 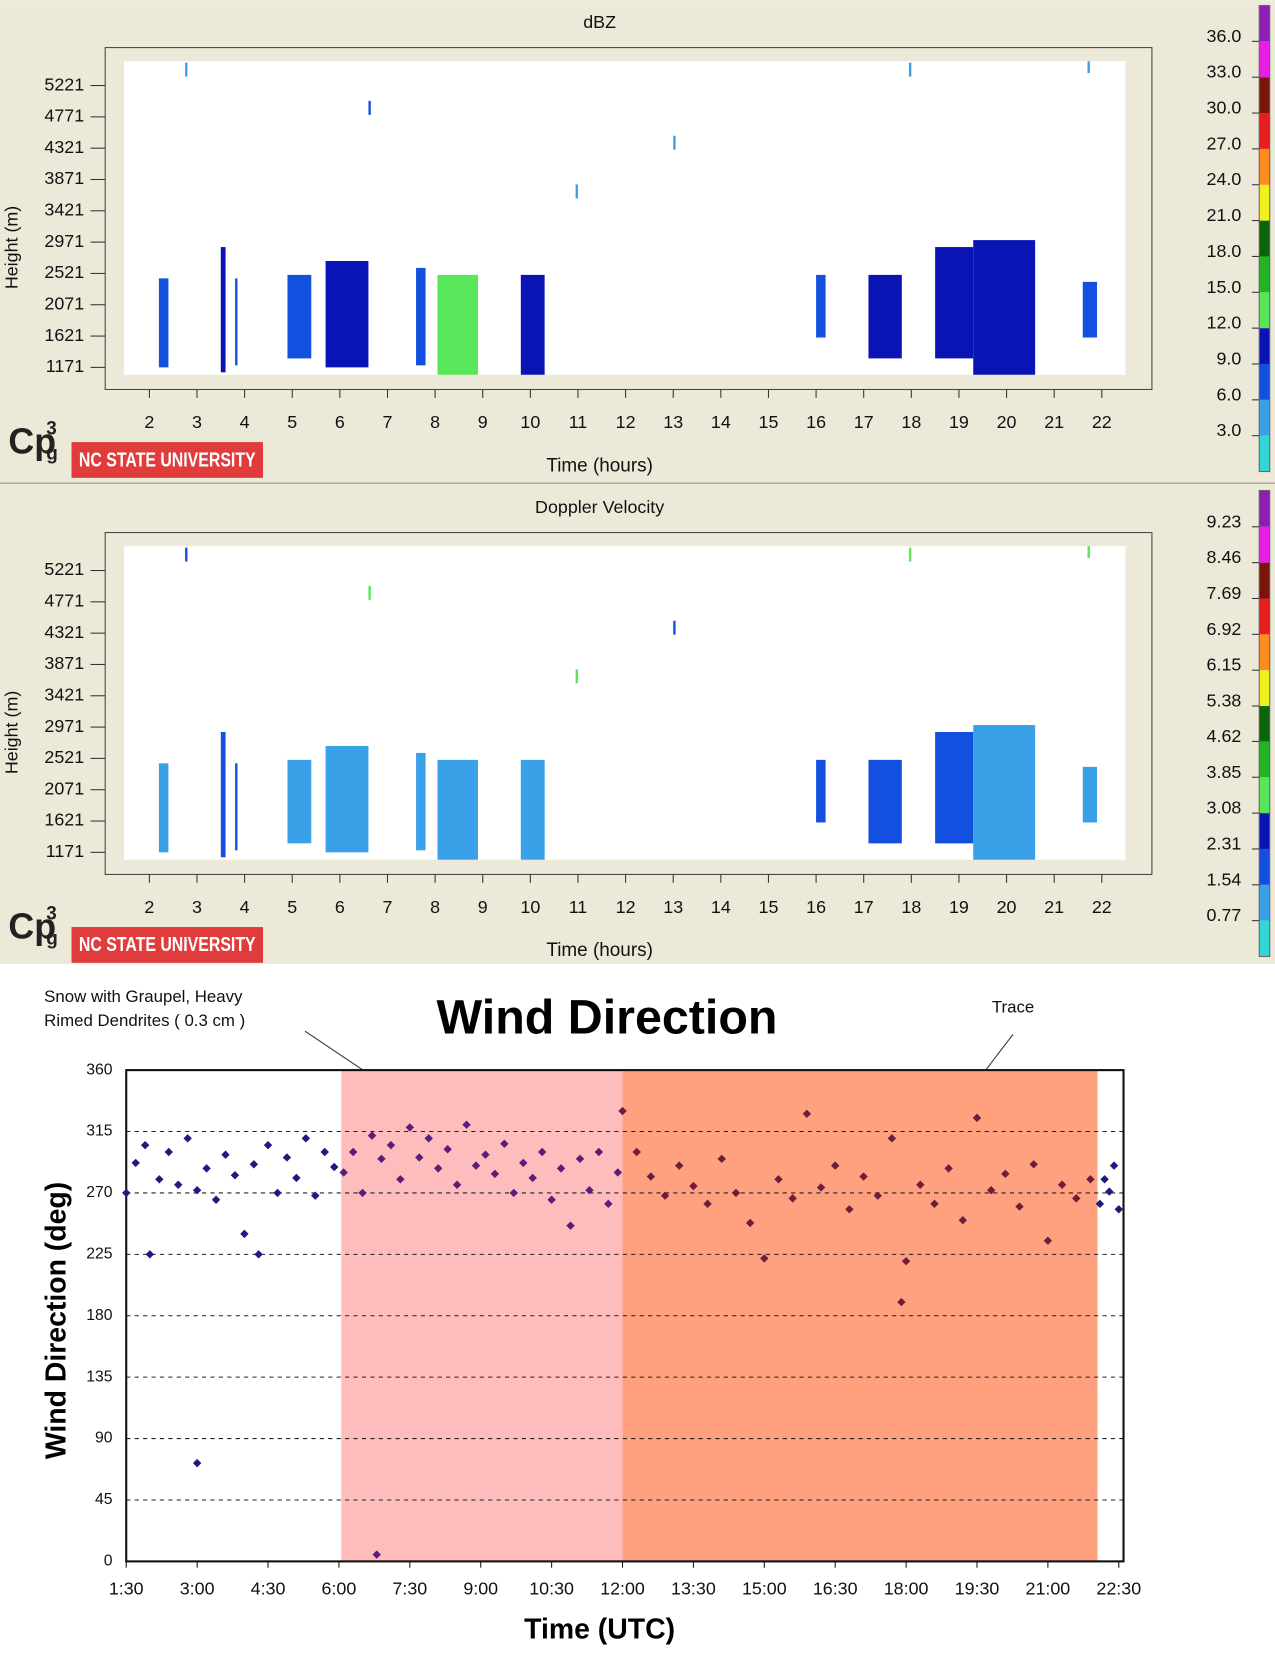 I want to click on y-tick-label: 3871, so click(x=64, y=178).